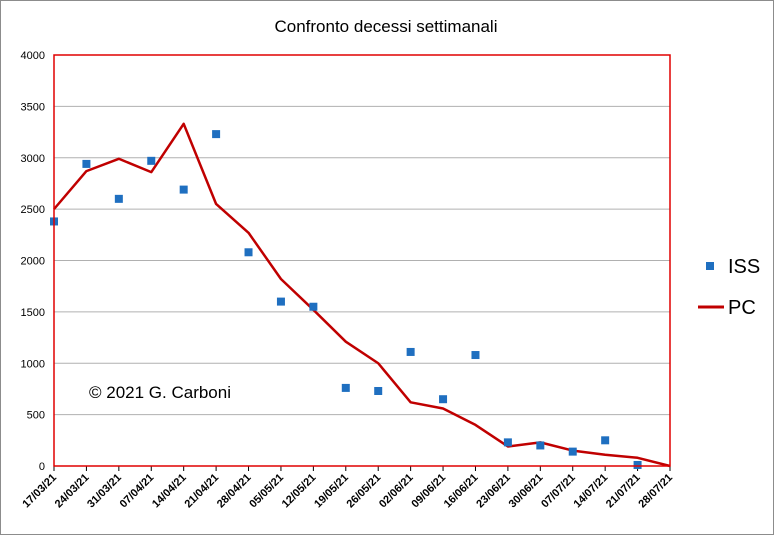 This screenshot has width=774, height=535. I want to click on y-tick-label: 2000, so click(33, 262).